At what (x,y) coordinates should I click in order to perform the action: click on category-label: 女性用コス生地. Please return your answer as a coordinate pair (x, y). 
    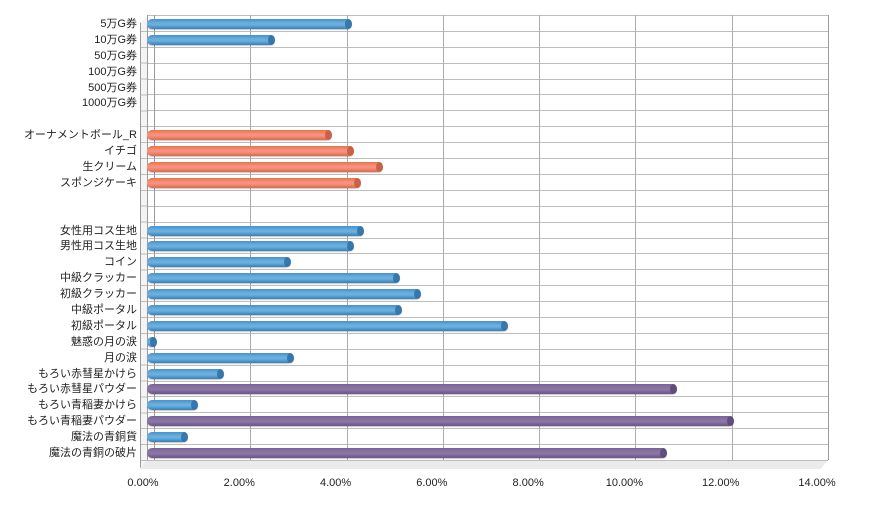
    Looking at the image, I should click on (98, 230).